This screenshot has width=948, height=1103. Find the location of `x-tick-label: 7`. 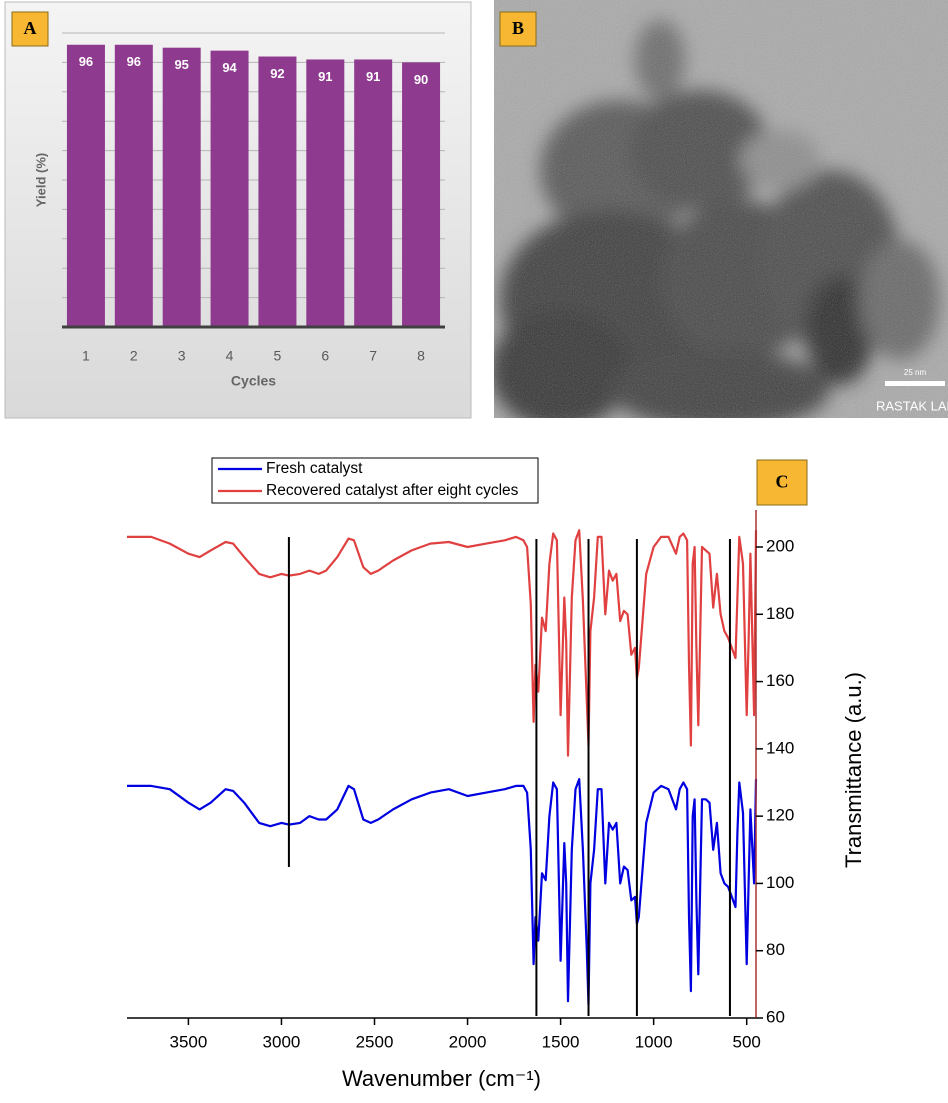

x-tick-label: 7 is located at coordinates (373, 356).